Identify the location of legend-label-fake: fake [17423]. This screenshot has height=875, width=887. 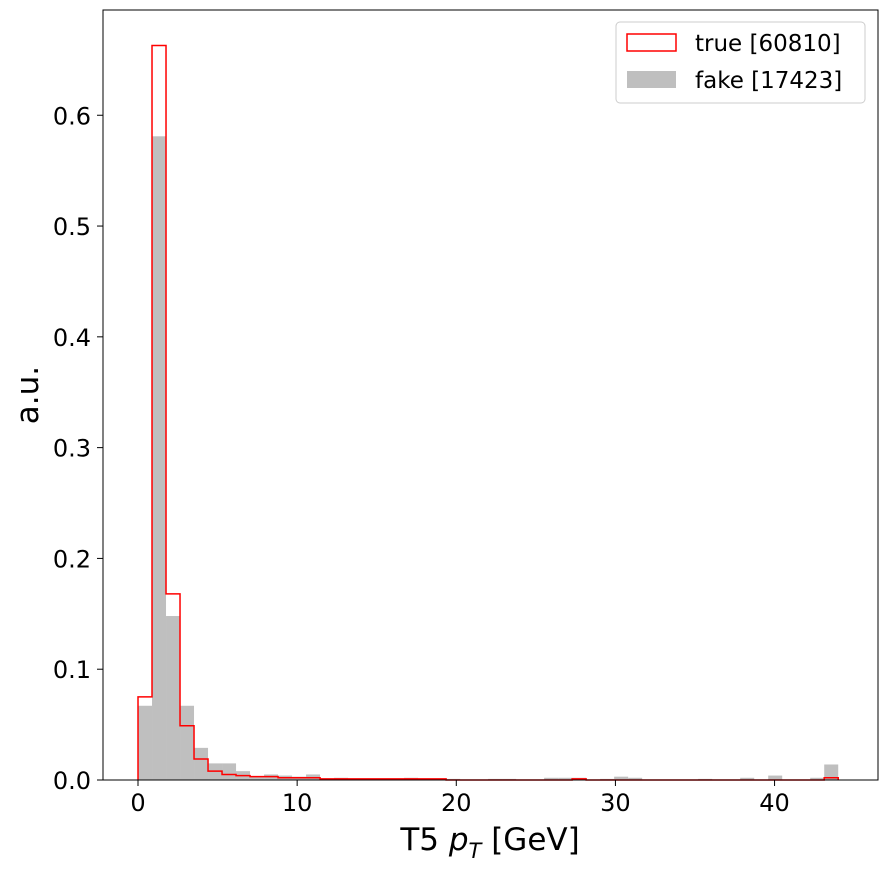
(768, 81).